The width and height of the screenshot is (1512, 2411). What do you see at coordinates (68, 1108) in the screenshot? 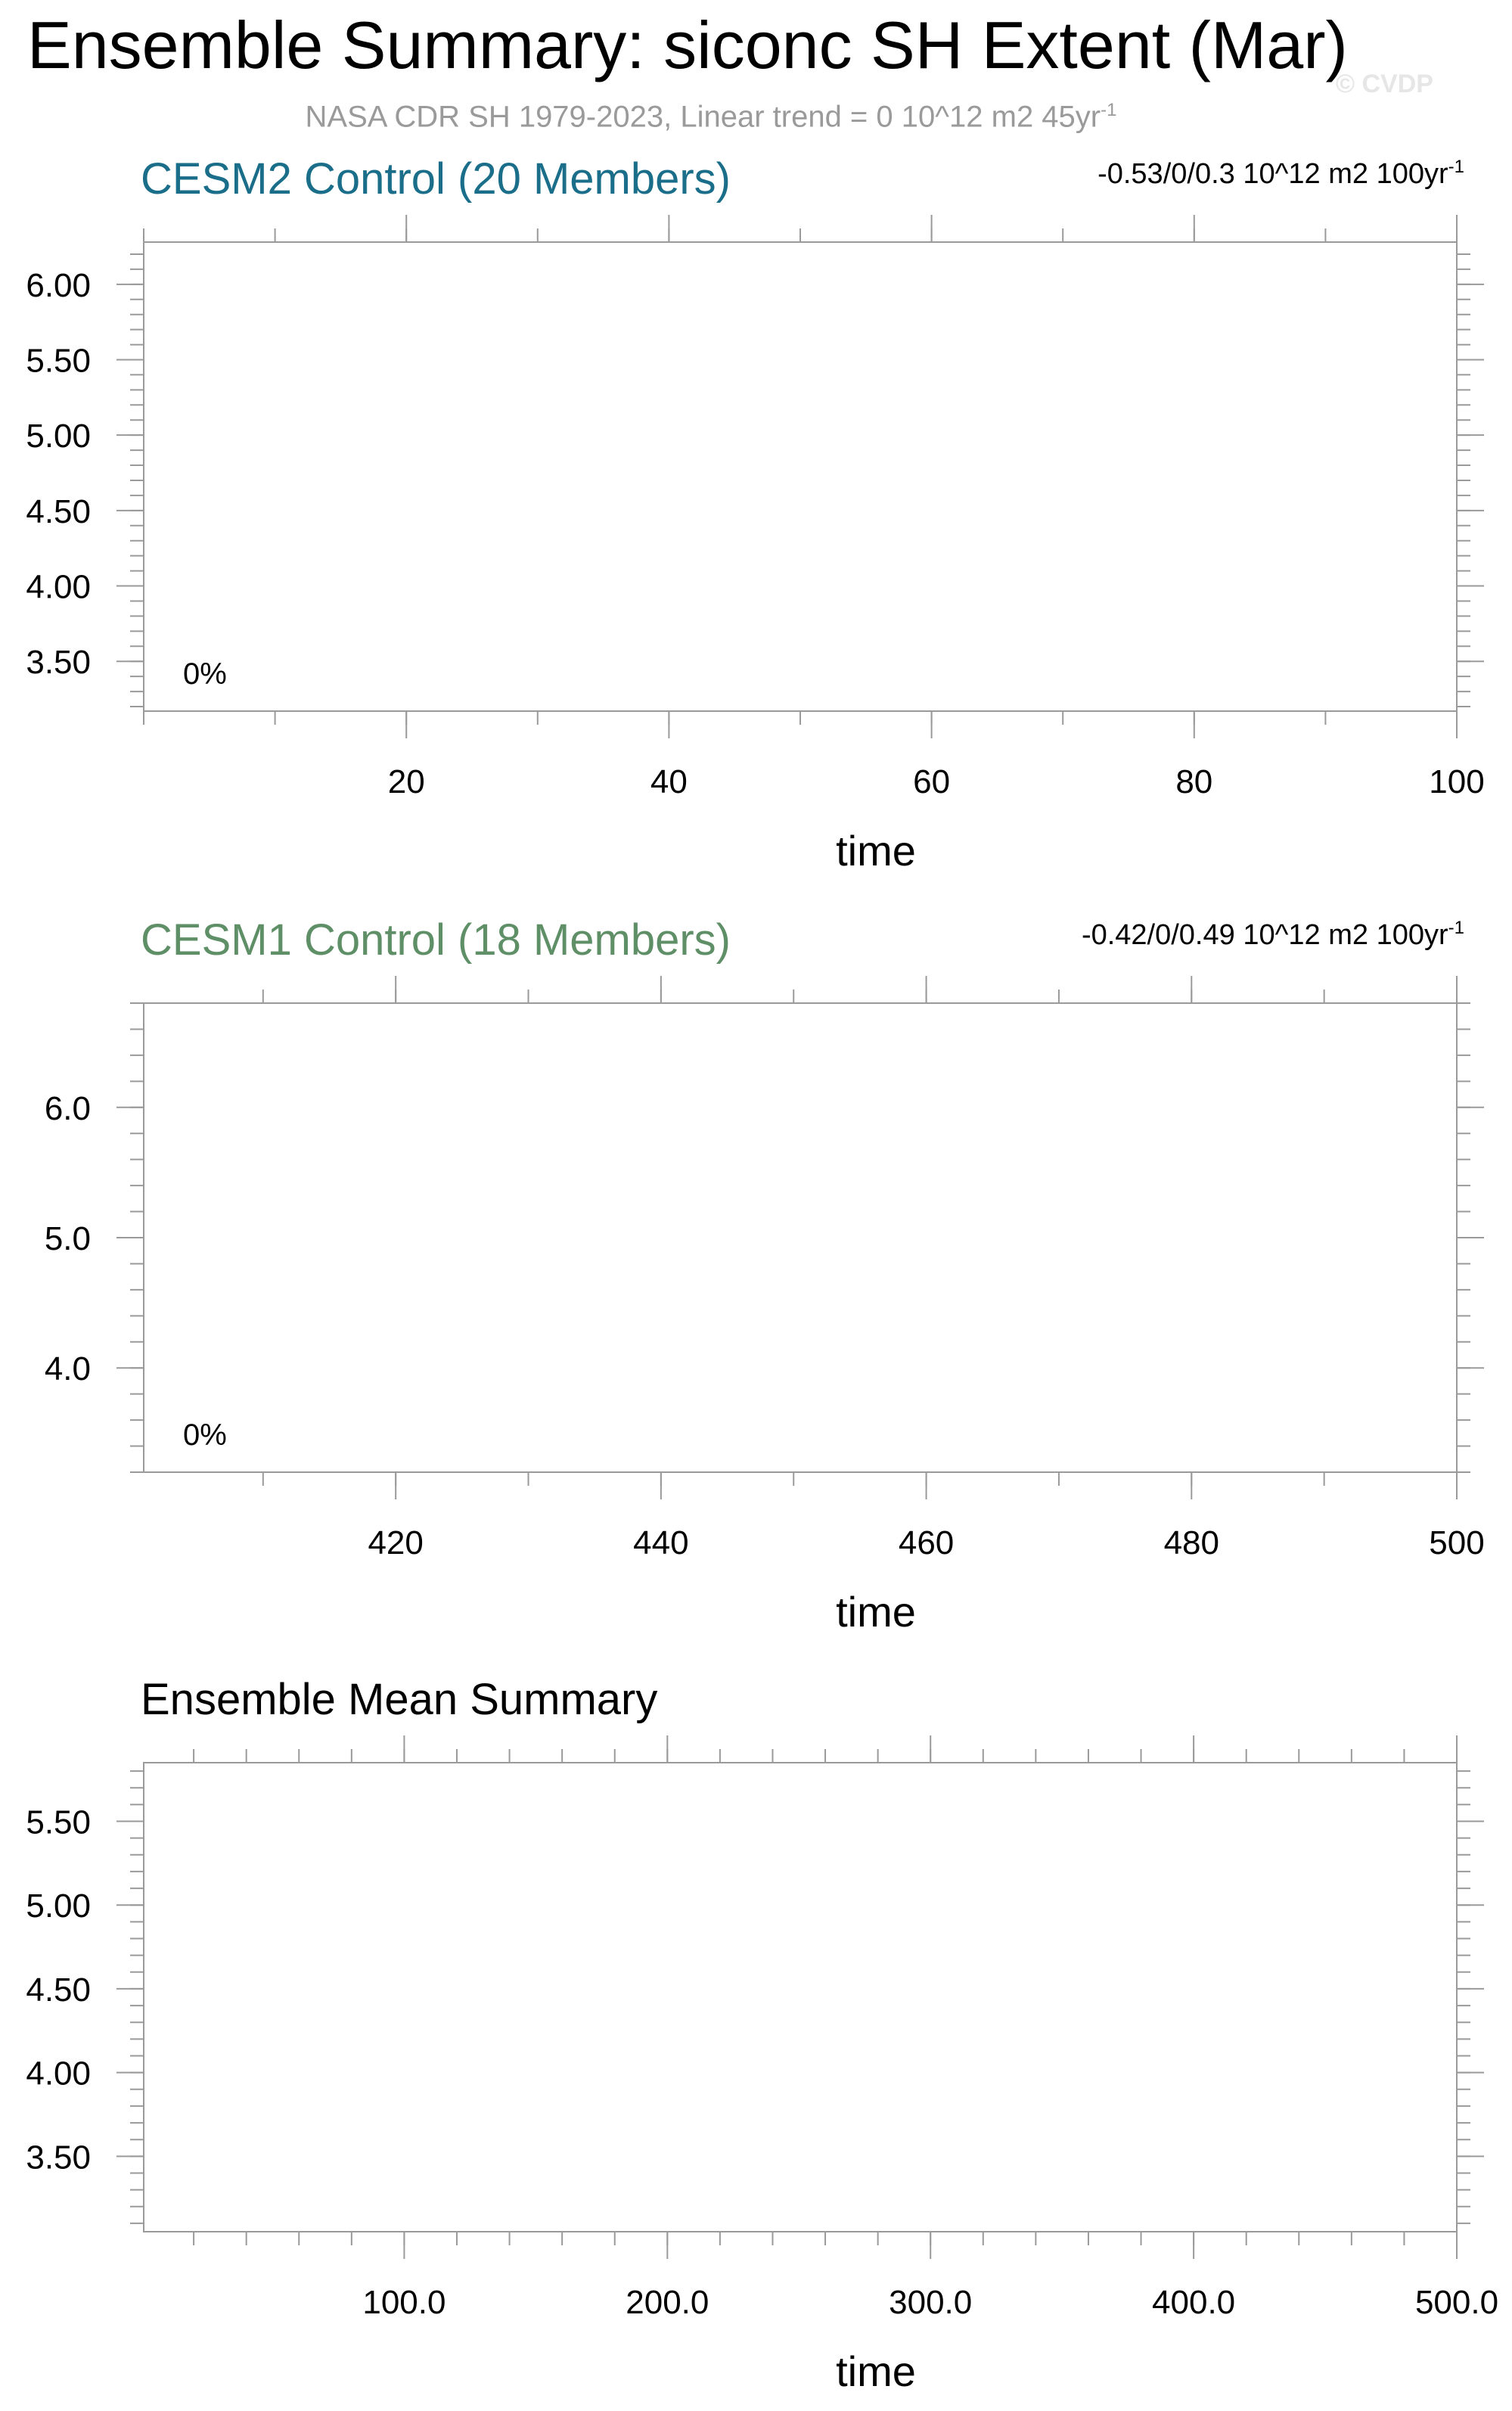
I see `y-tick-label: 6.0` at bounding box center [68, 1108].